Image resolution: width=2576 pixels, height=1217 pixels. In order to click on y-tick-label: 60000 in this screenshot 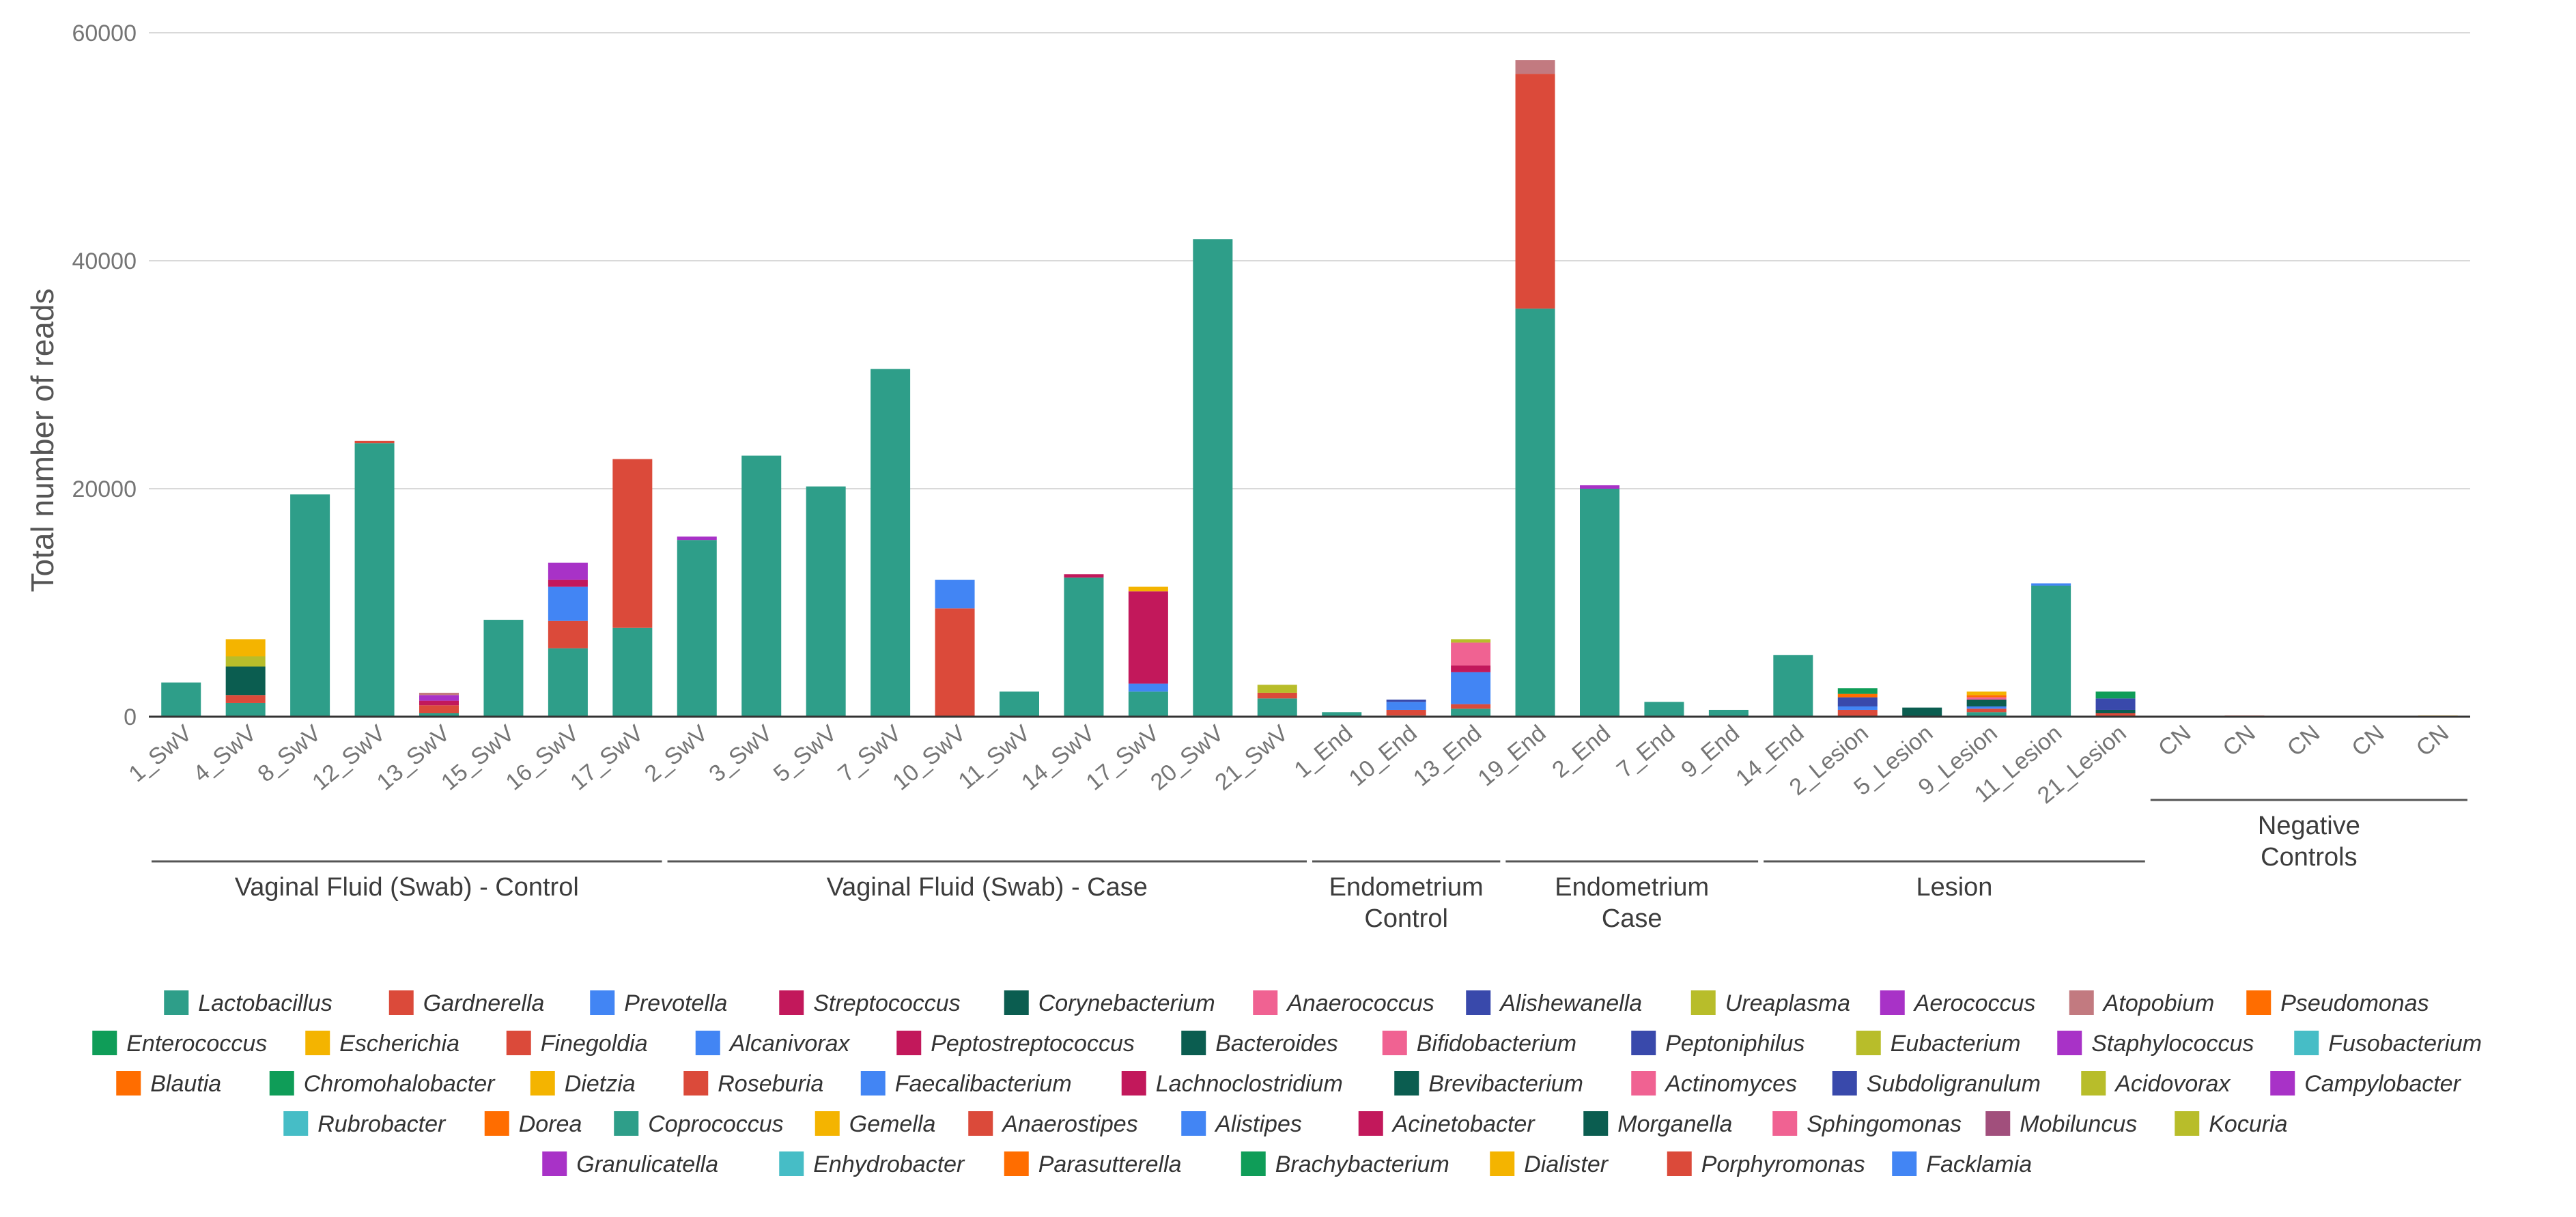, I will do `click(104, 33)`.